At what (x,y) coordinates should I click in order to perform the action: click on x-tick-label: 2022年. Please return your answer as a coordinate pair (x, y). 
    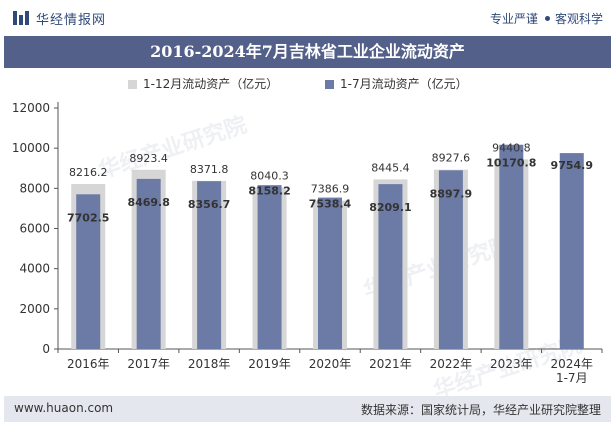
    Looking at the image, I should click on (451, 364).